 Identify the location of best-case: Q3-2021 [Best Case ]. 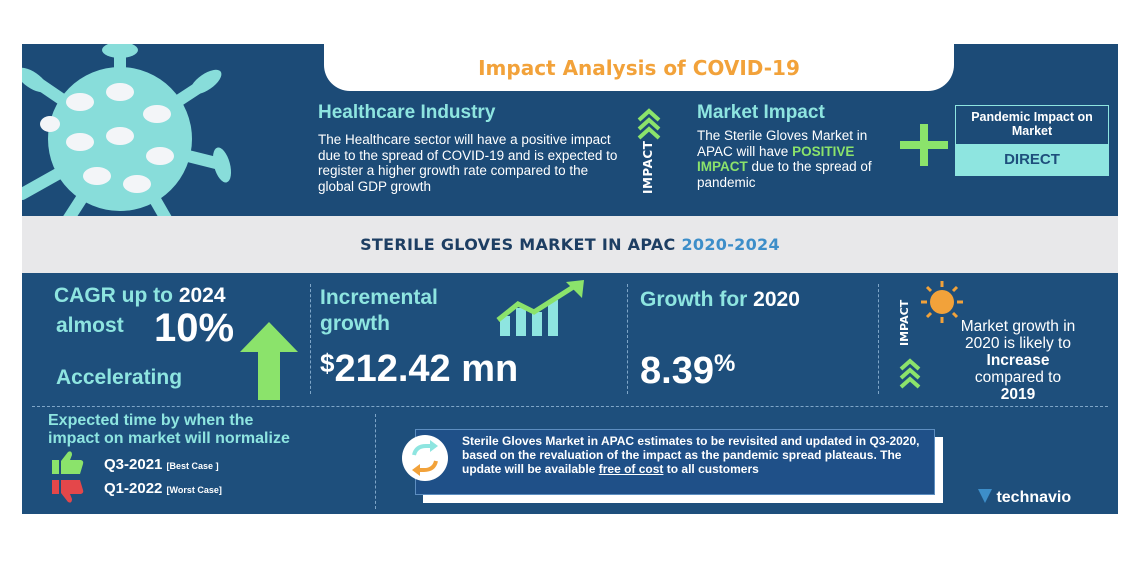
(161, 464).